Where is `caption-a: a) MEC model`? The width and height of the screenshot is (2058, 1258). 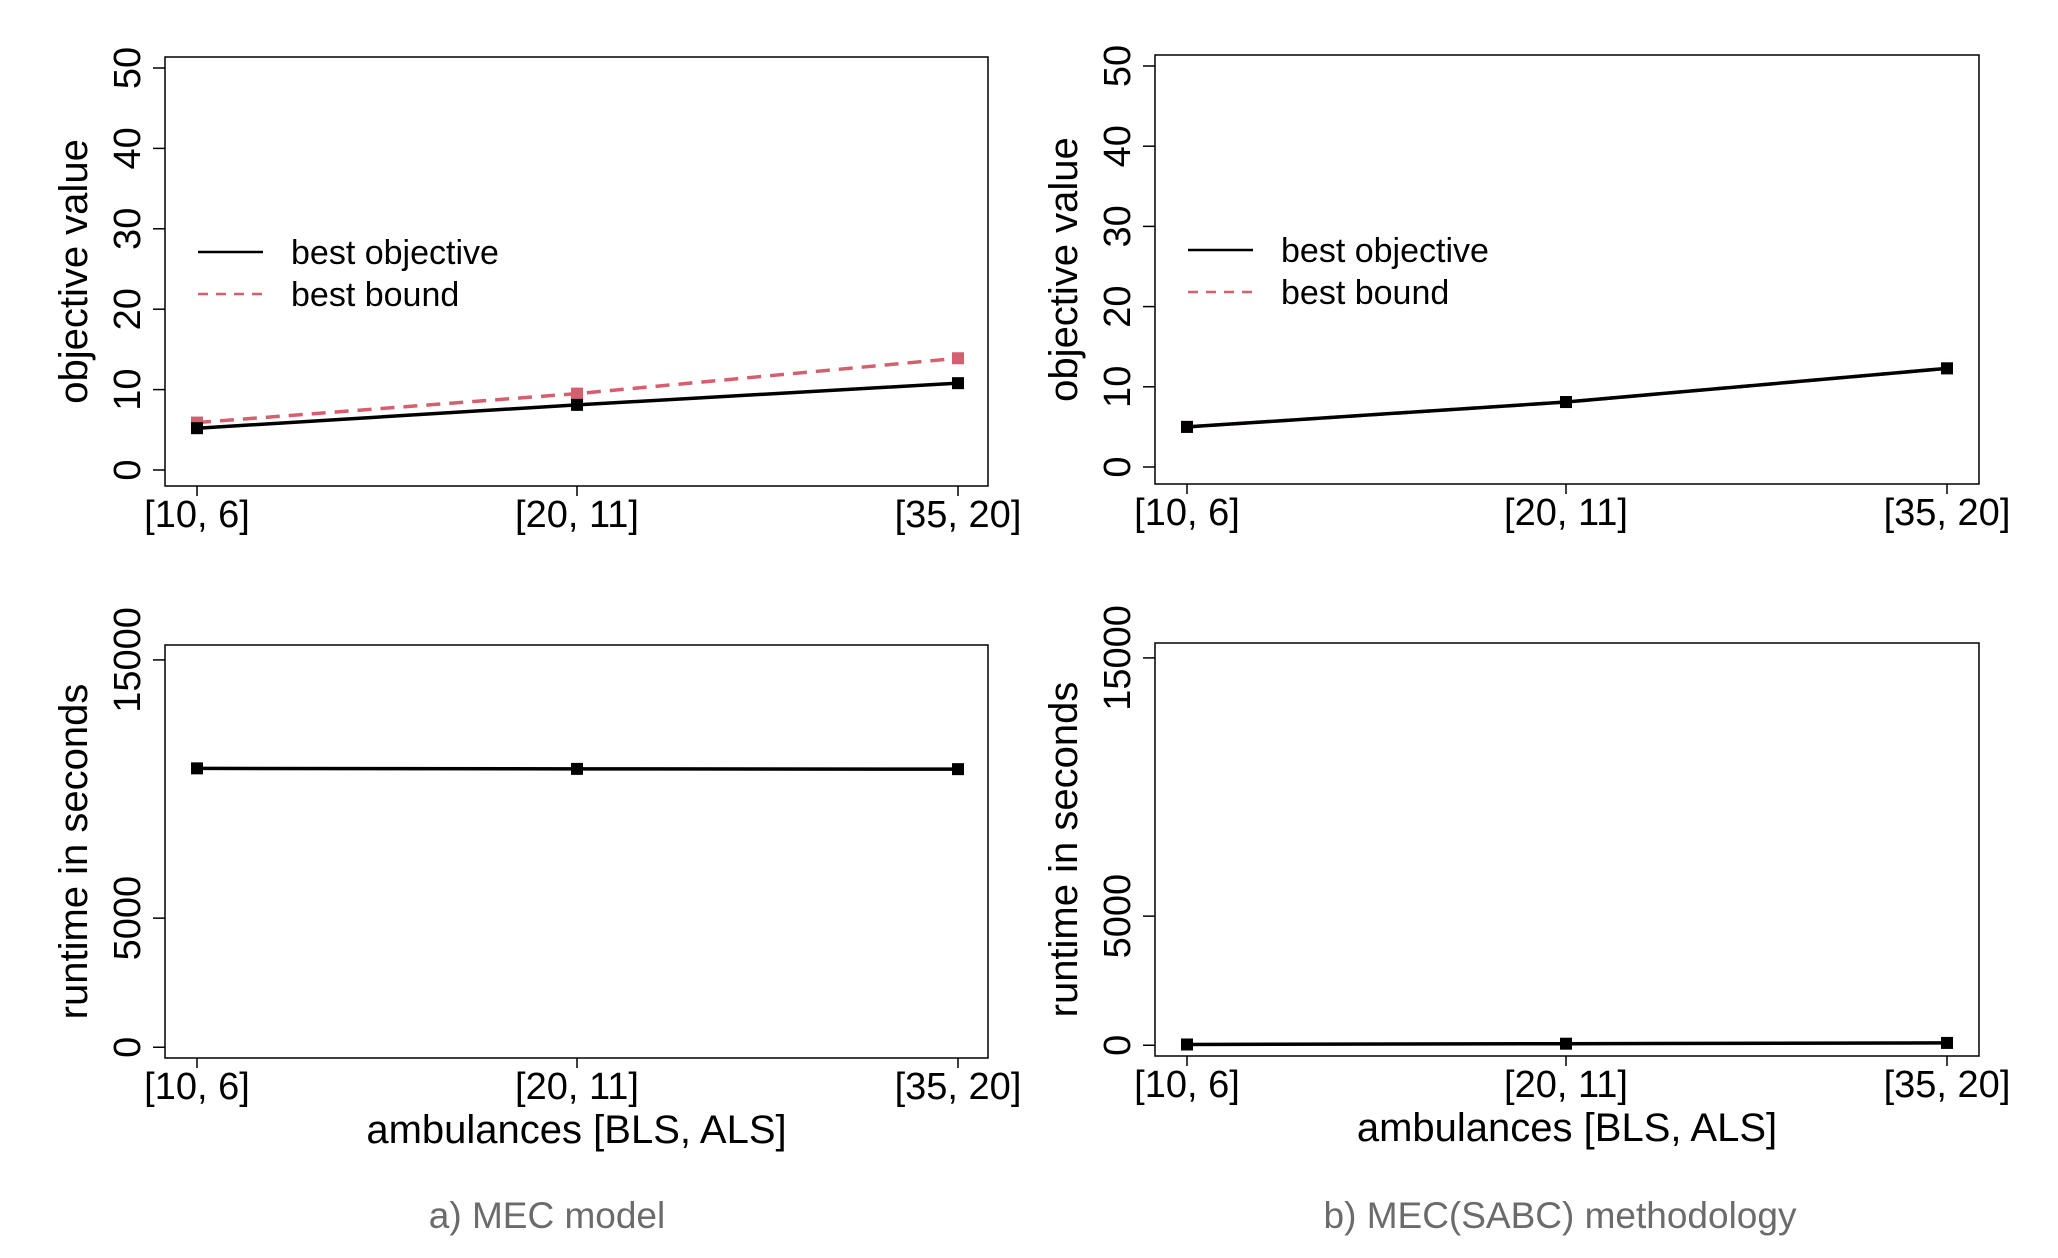 caption-a: a) MEC model is located at coordinates (547, 1215).